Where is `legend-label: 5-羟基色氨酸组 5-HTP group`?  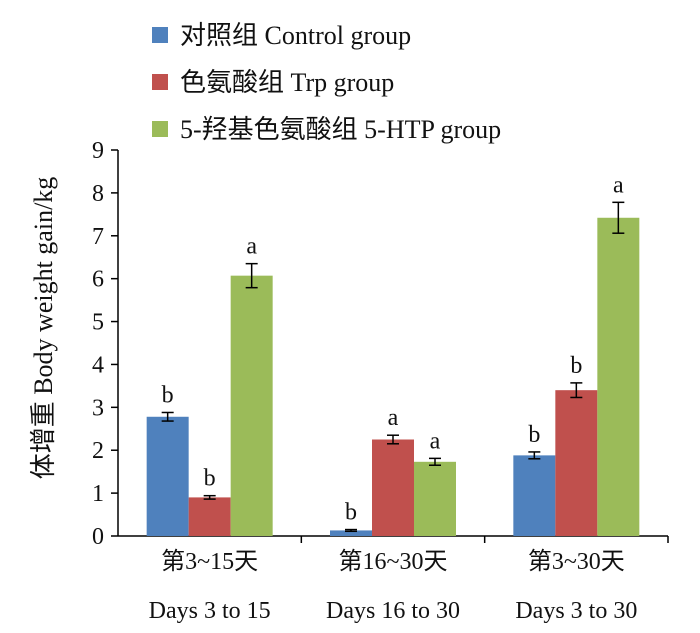 legend-label: 5-羟基色氨酸组 5-HTP group is located at coordinates (340, 129).